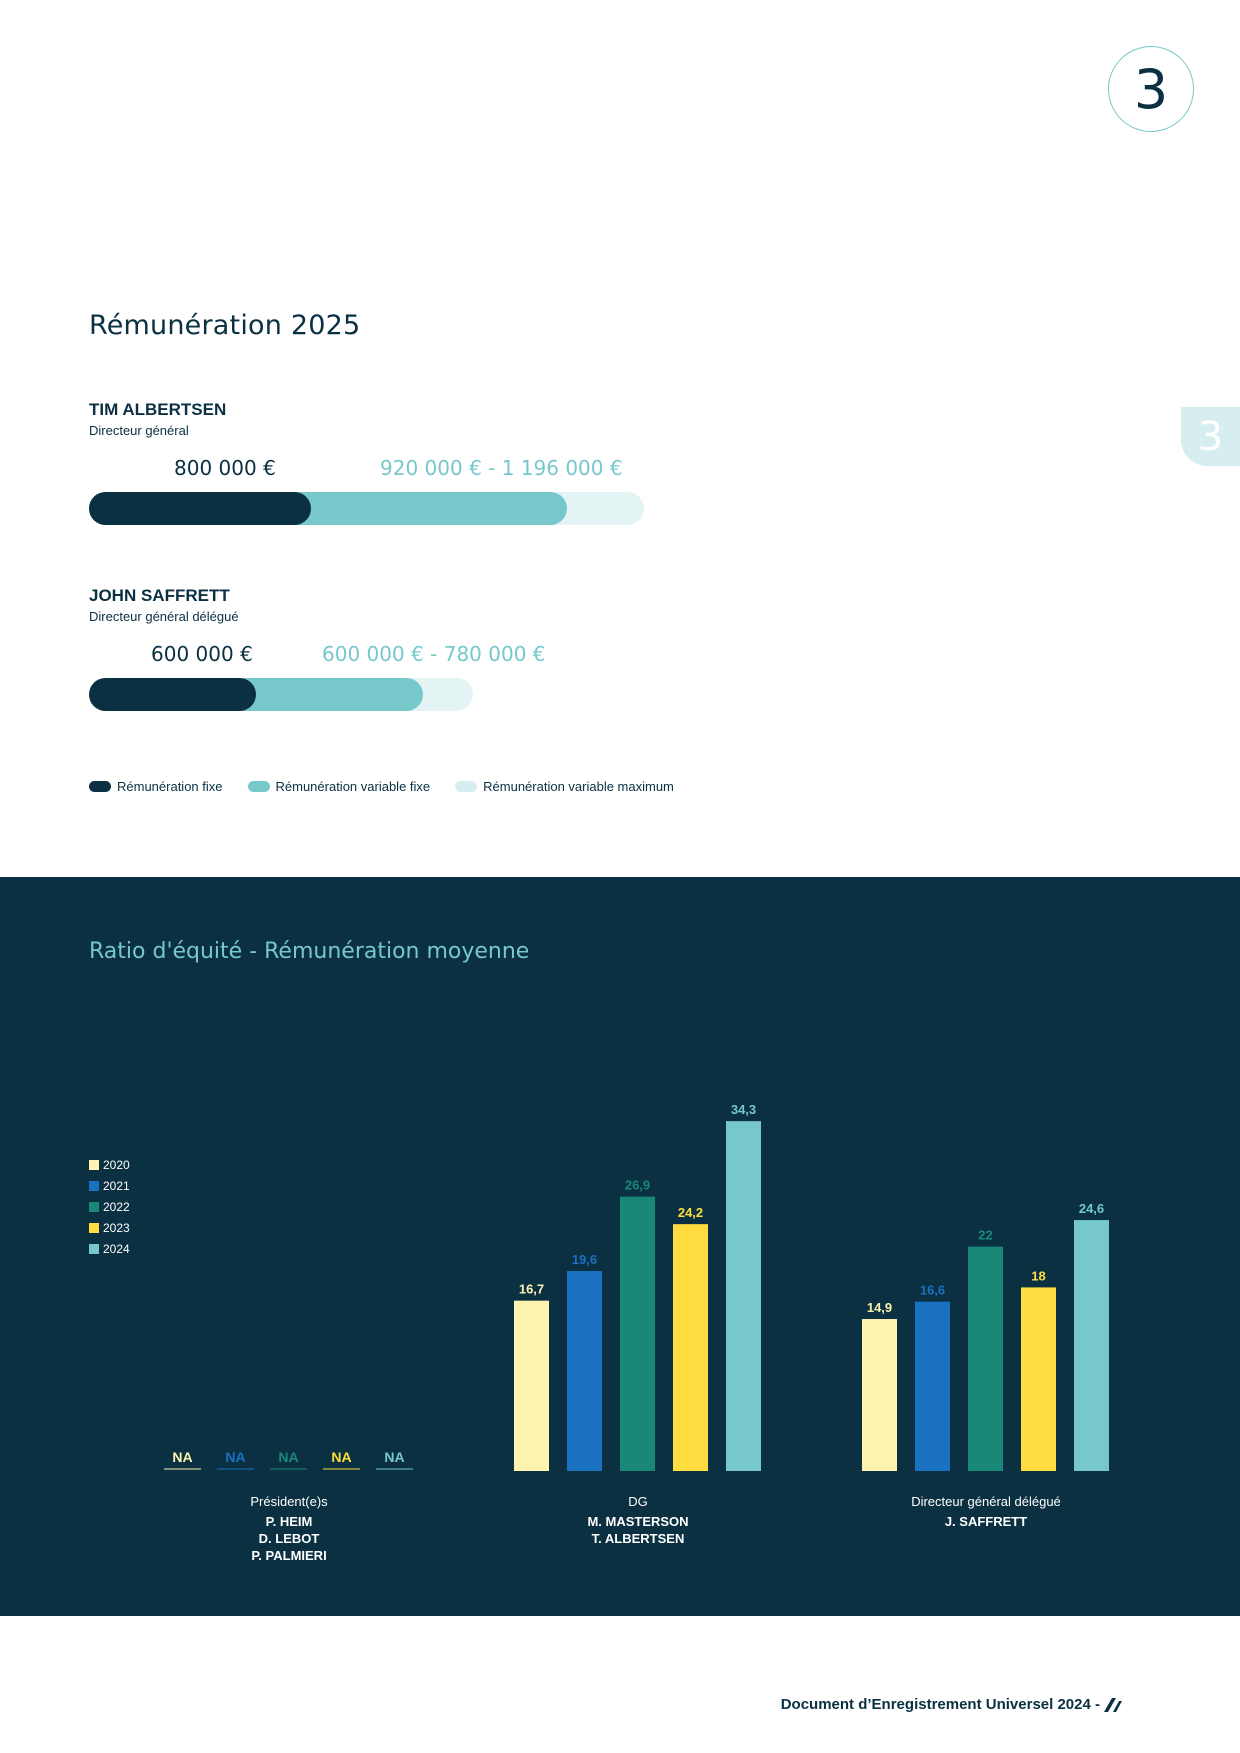 This screenshot has width=1240, height=1753. I want to click on group-person-name: P. PALMIERI, so click(289, 1555).